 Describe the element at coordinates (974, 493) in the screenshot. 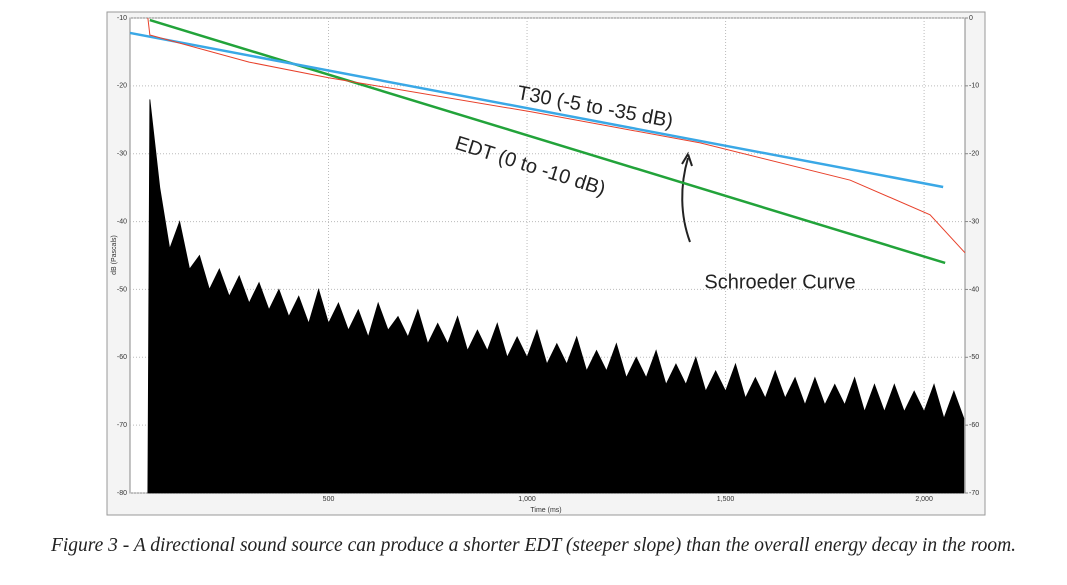

I see `y2-tick-label: -70` at that location.